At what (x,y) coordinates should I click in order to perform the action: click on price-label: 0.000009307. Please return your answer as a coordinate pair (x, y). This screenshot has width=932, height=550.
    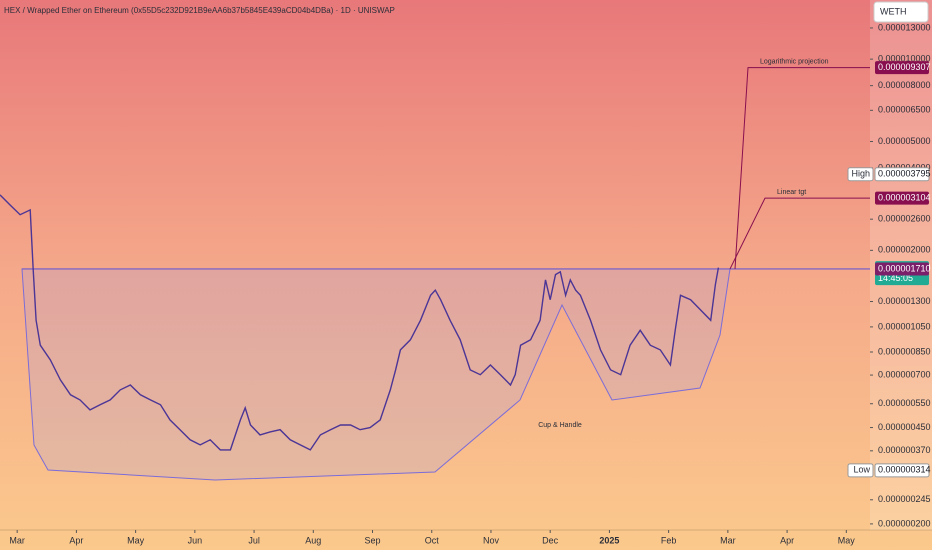
    Looking at the image, I should click on (904, 67).